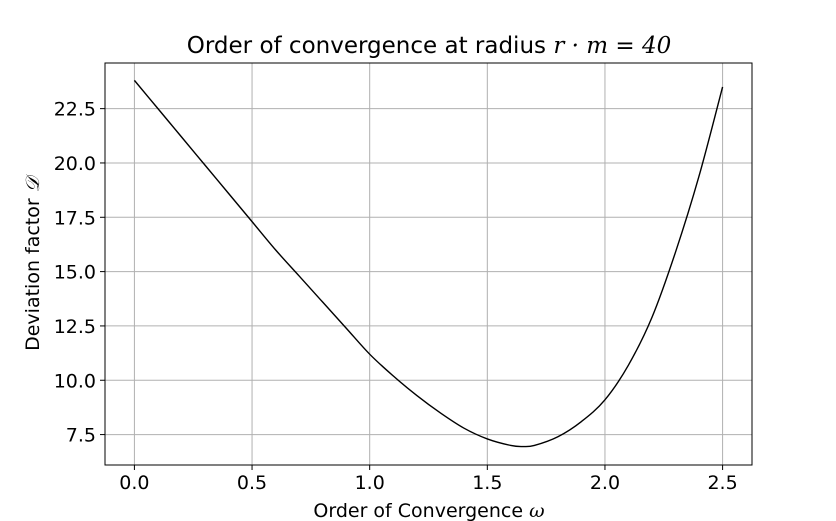 The height and width of the screenshot is (521, 836). I want to click on y-axis-label: Deviation factor 𝒟, so click(33, 262).